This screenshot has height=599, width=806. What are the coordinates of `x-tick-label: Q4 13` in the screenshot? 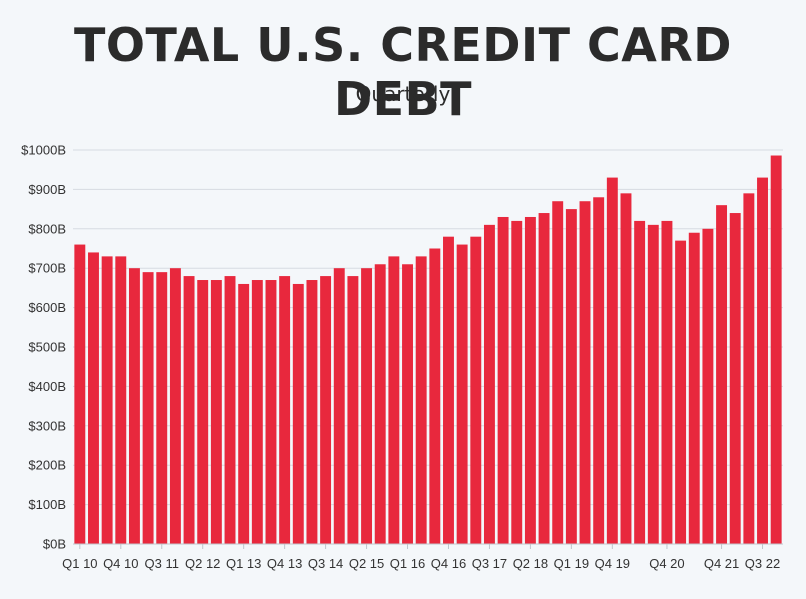 It's located at (284, 563).